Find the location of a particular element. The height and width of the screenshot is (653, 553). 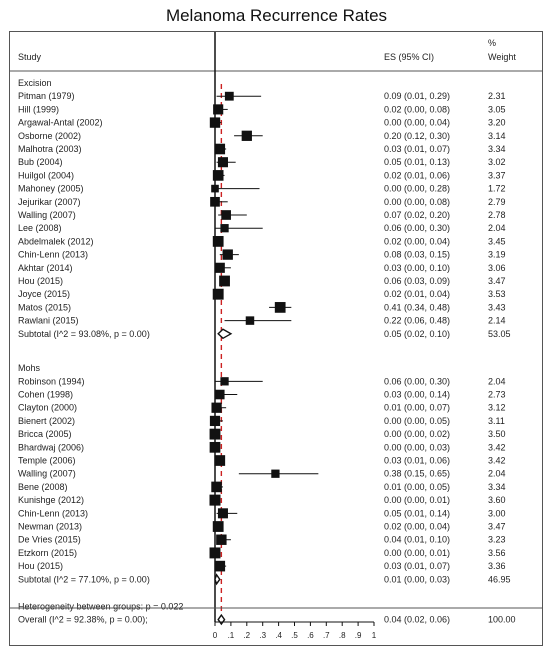

study-label: Robinson (1994) is located at coordinates (51, 381).